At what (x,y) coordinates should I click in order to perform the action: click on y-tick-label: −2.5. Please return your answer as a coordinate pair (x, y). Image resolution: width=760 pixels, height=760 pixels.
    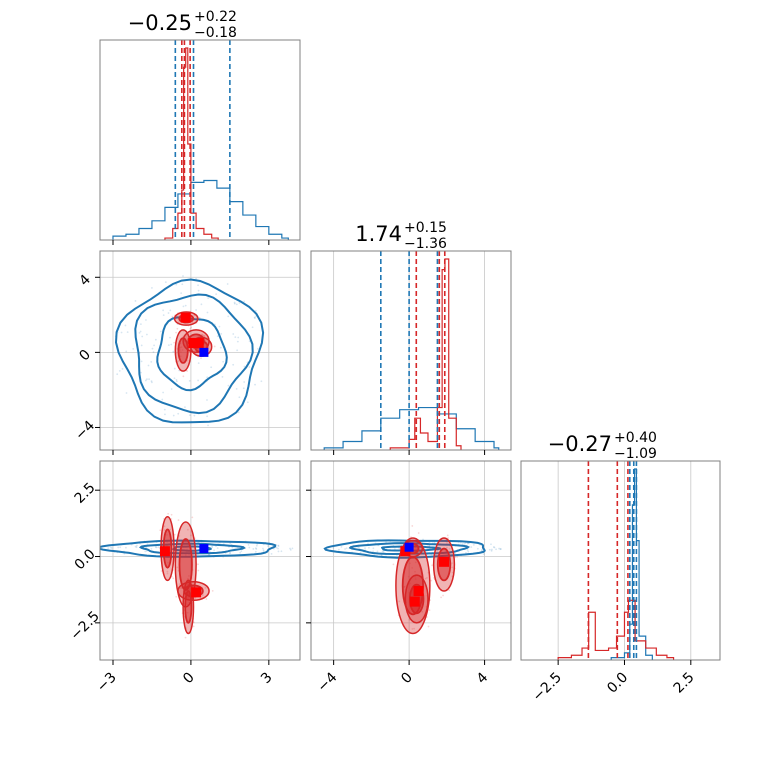
    Looking at the image, I should click on (84, 625).